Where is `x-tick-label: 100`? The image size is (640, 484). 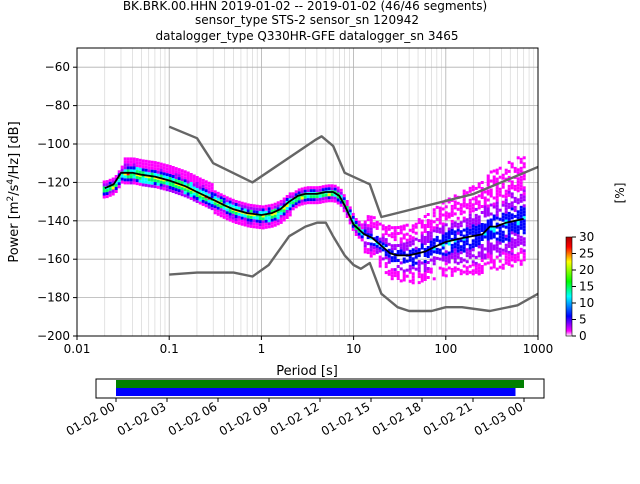
x-tick-label: 100 is located at coordinates (445, 349).